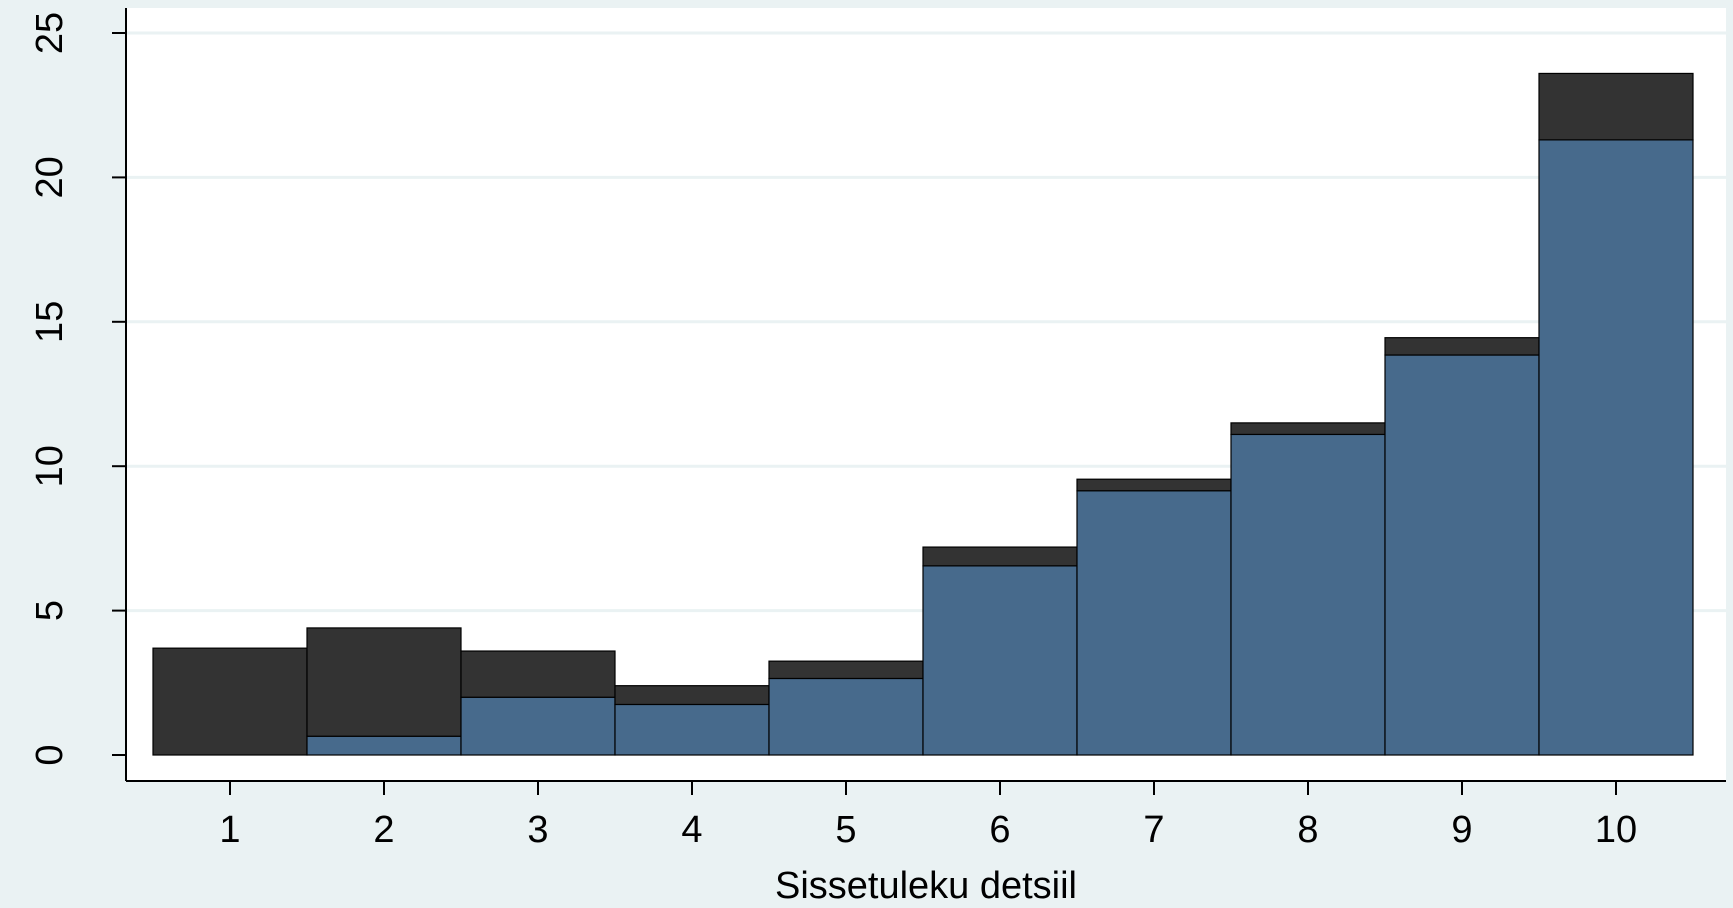  Describe the element at coordinates (999, 830) in the screenshot. I see `x-tick-label: 6` at that location.